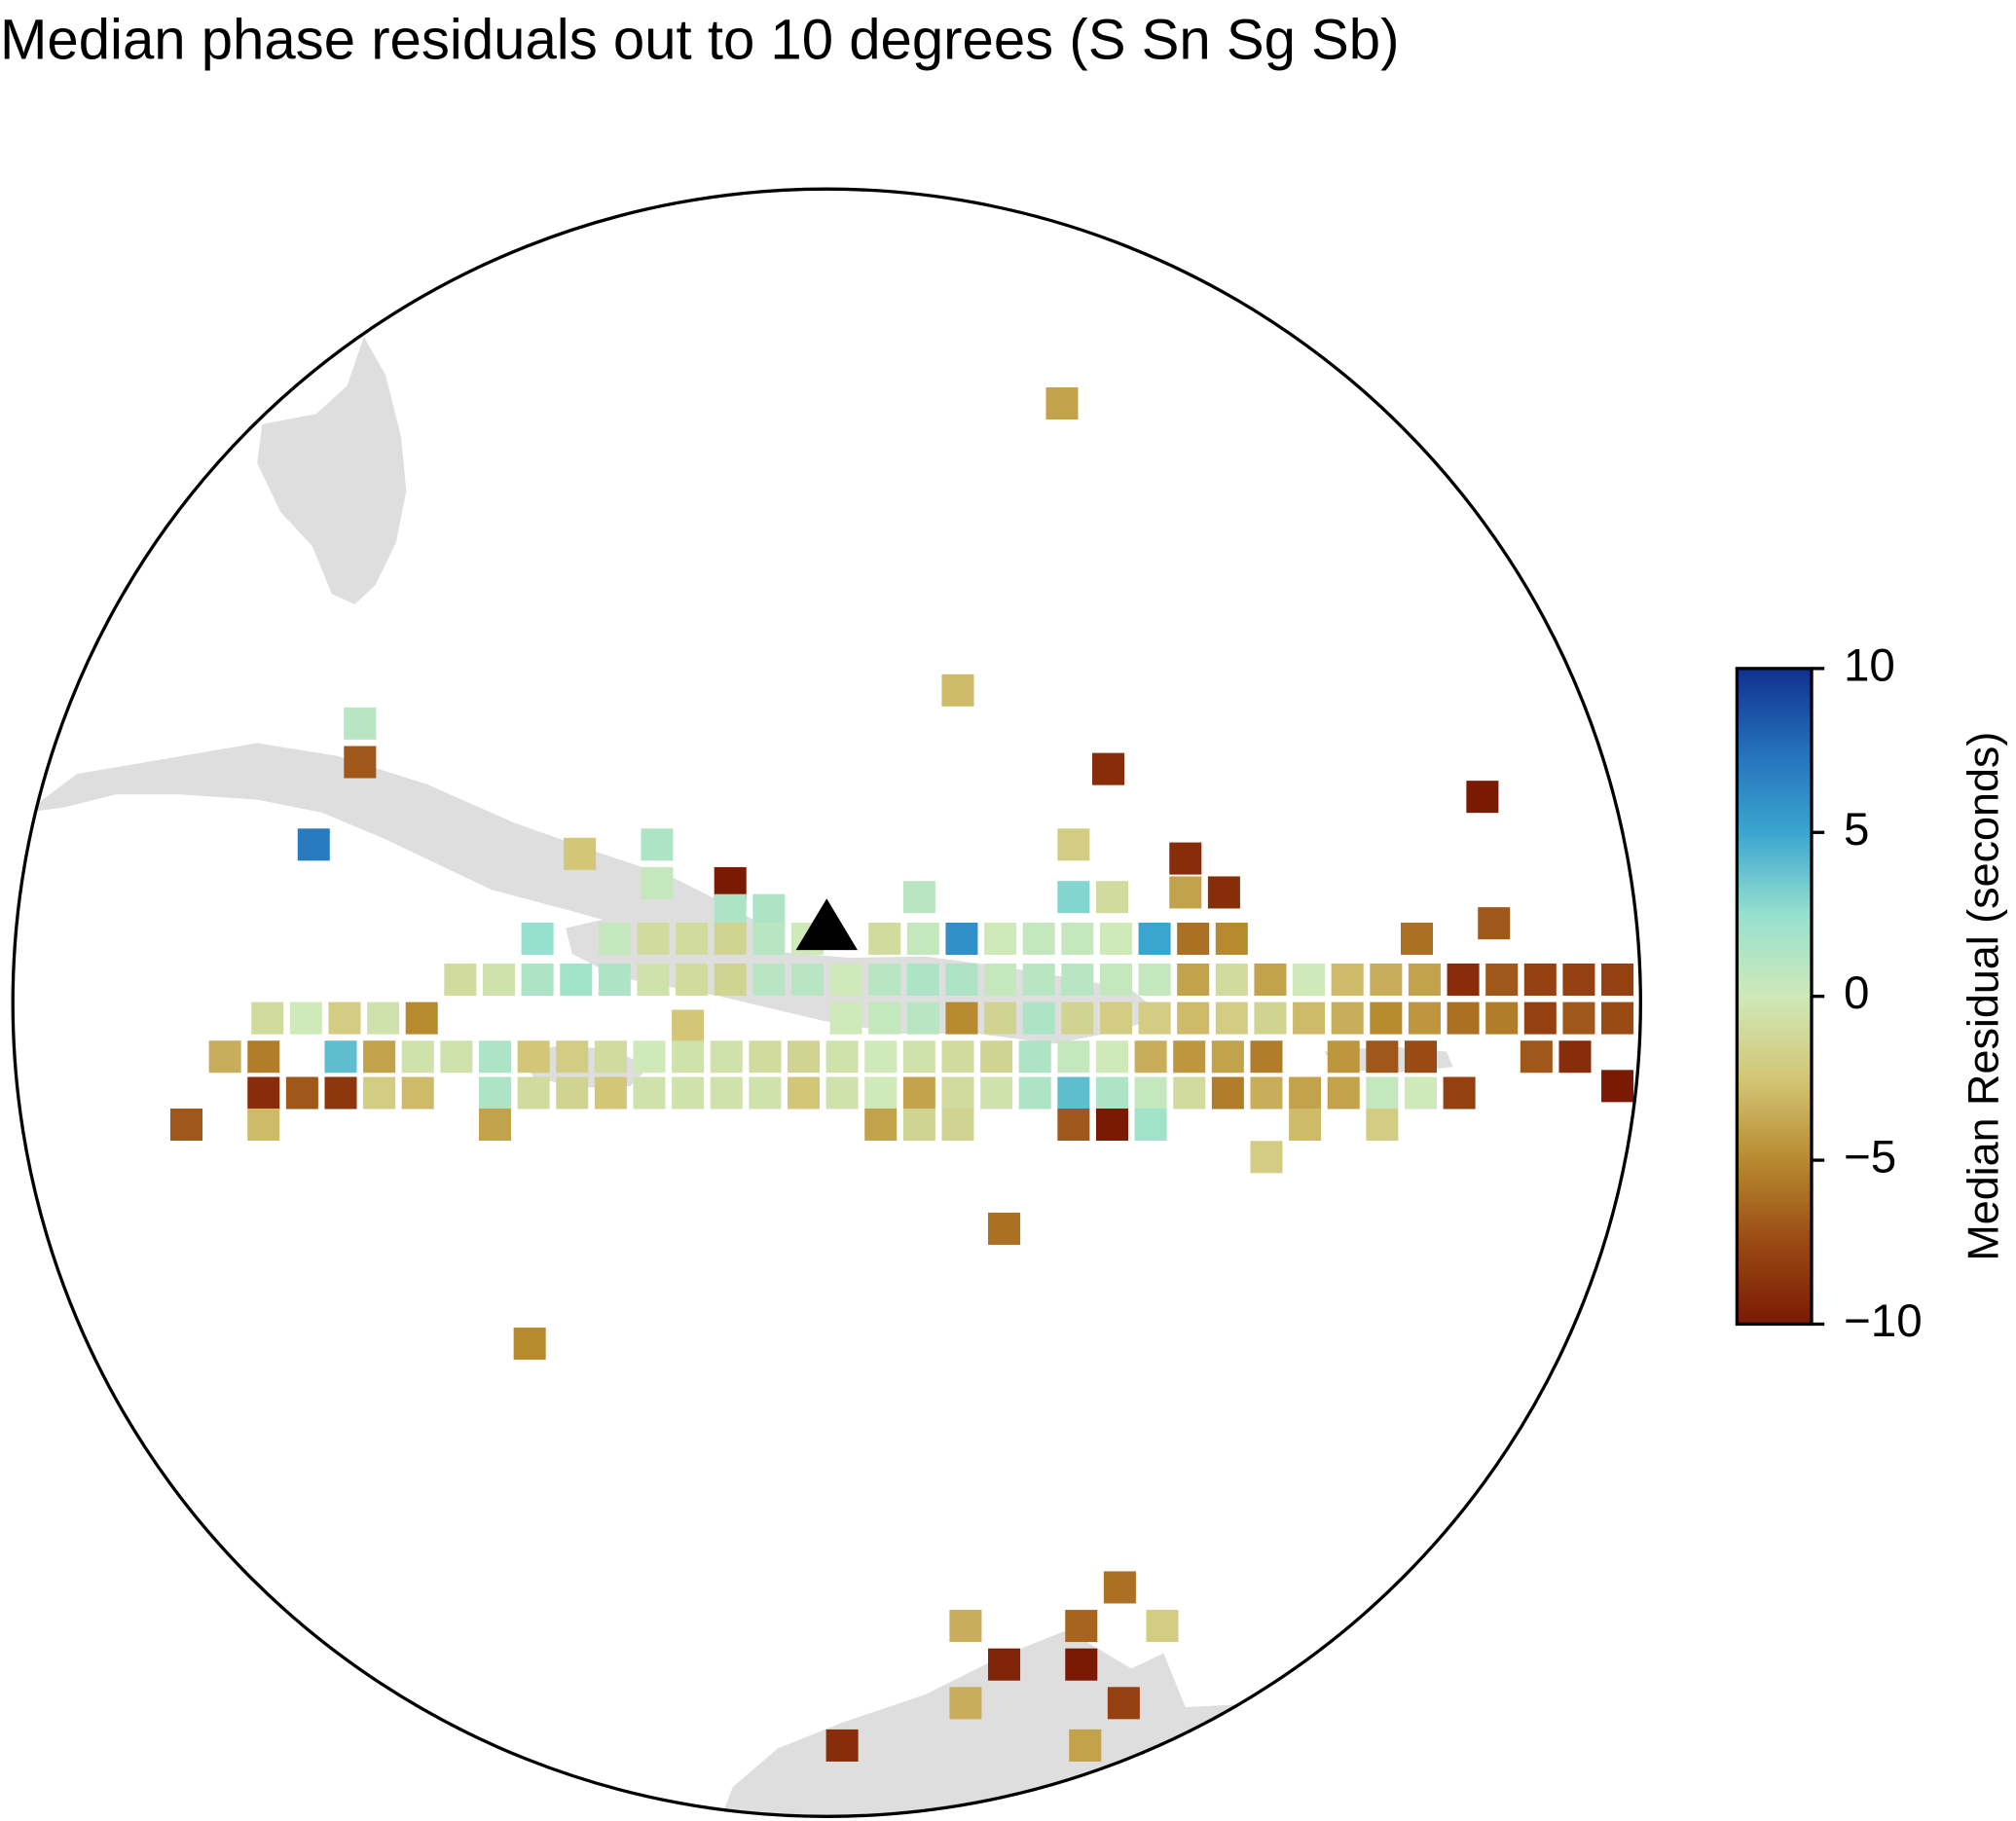 Image resolution: width=2016 pixels, height=1821 pixels. I want to click on colorbar-tick-label: 10, so click(1869, 665).